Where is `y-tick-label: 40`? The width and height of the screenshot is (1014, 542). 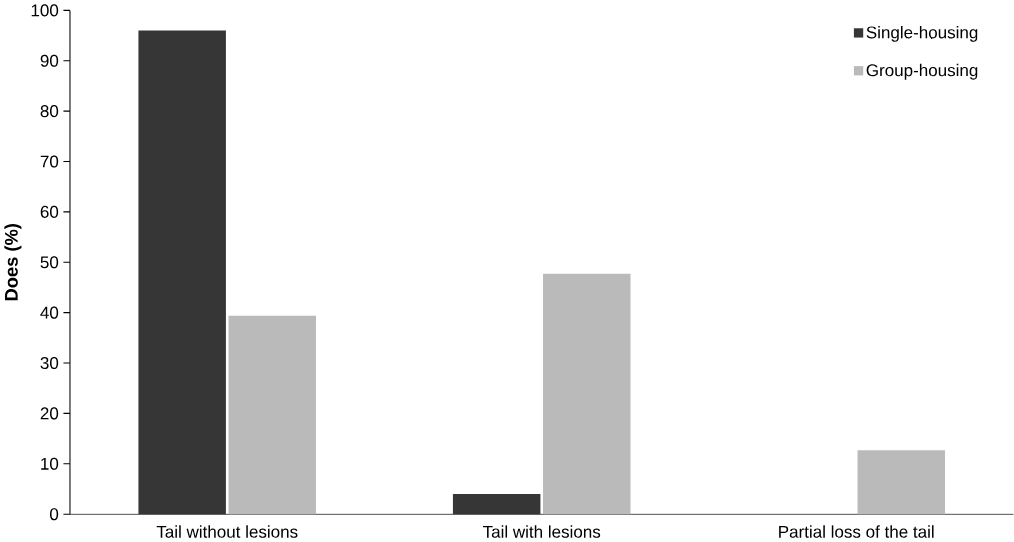
y-tick-label: 40 is located at coordinates (49, 312).